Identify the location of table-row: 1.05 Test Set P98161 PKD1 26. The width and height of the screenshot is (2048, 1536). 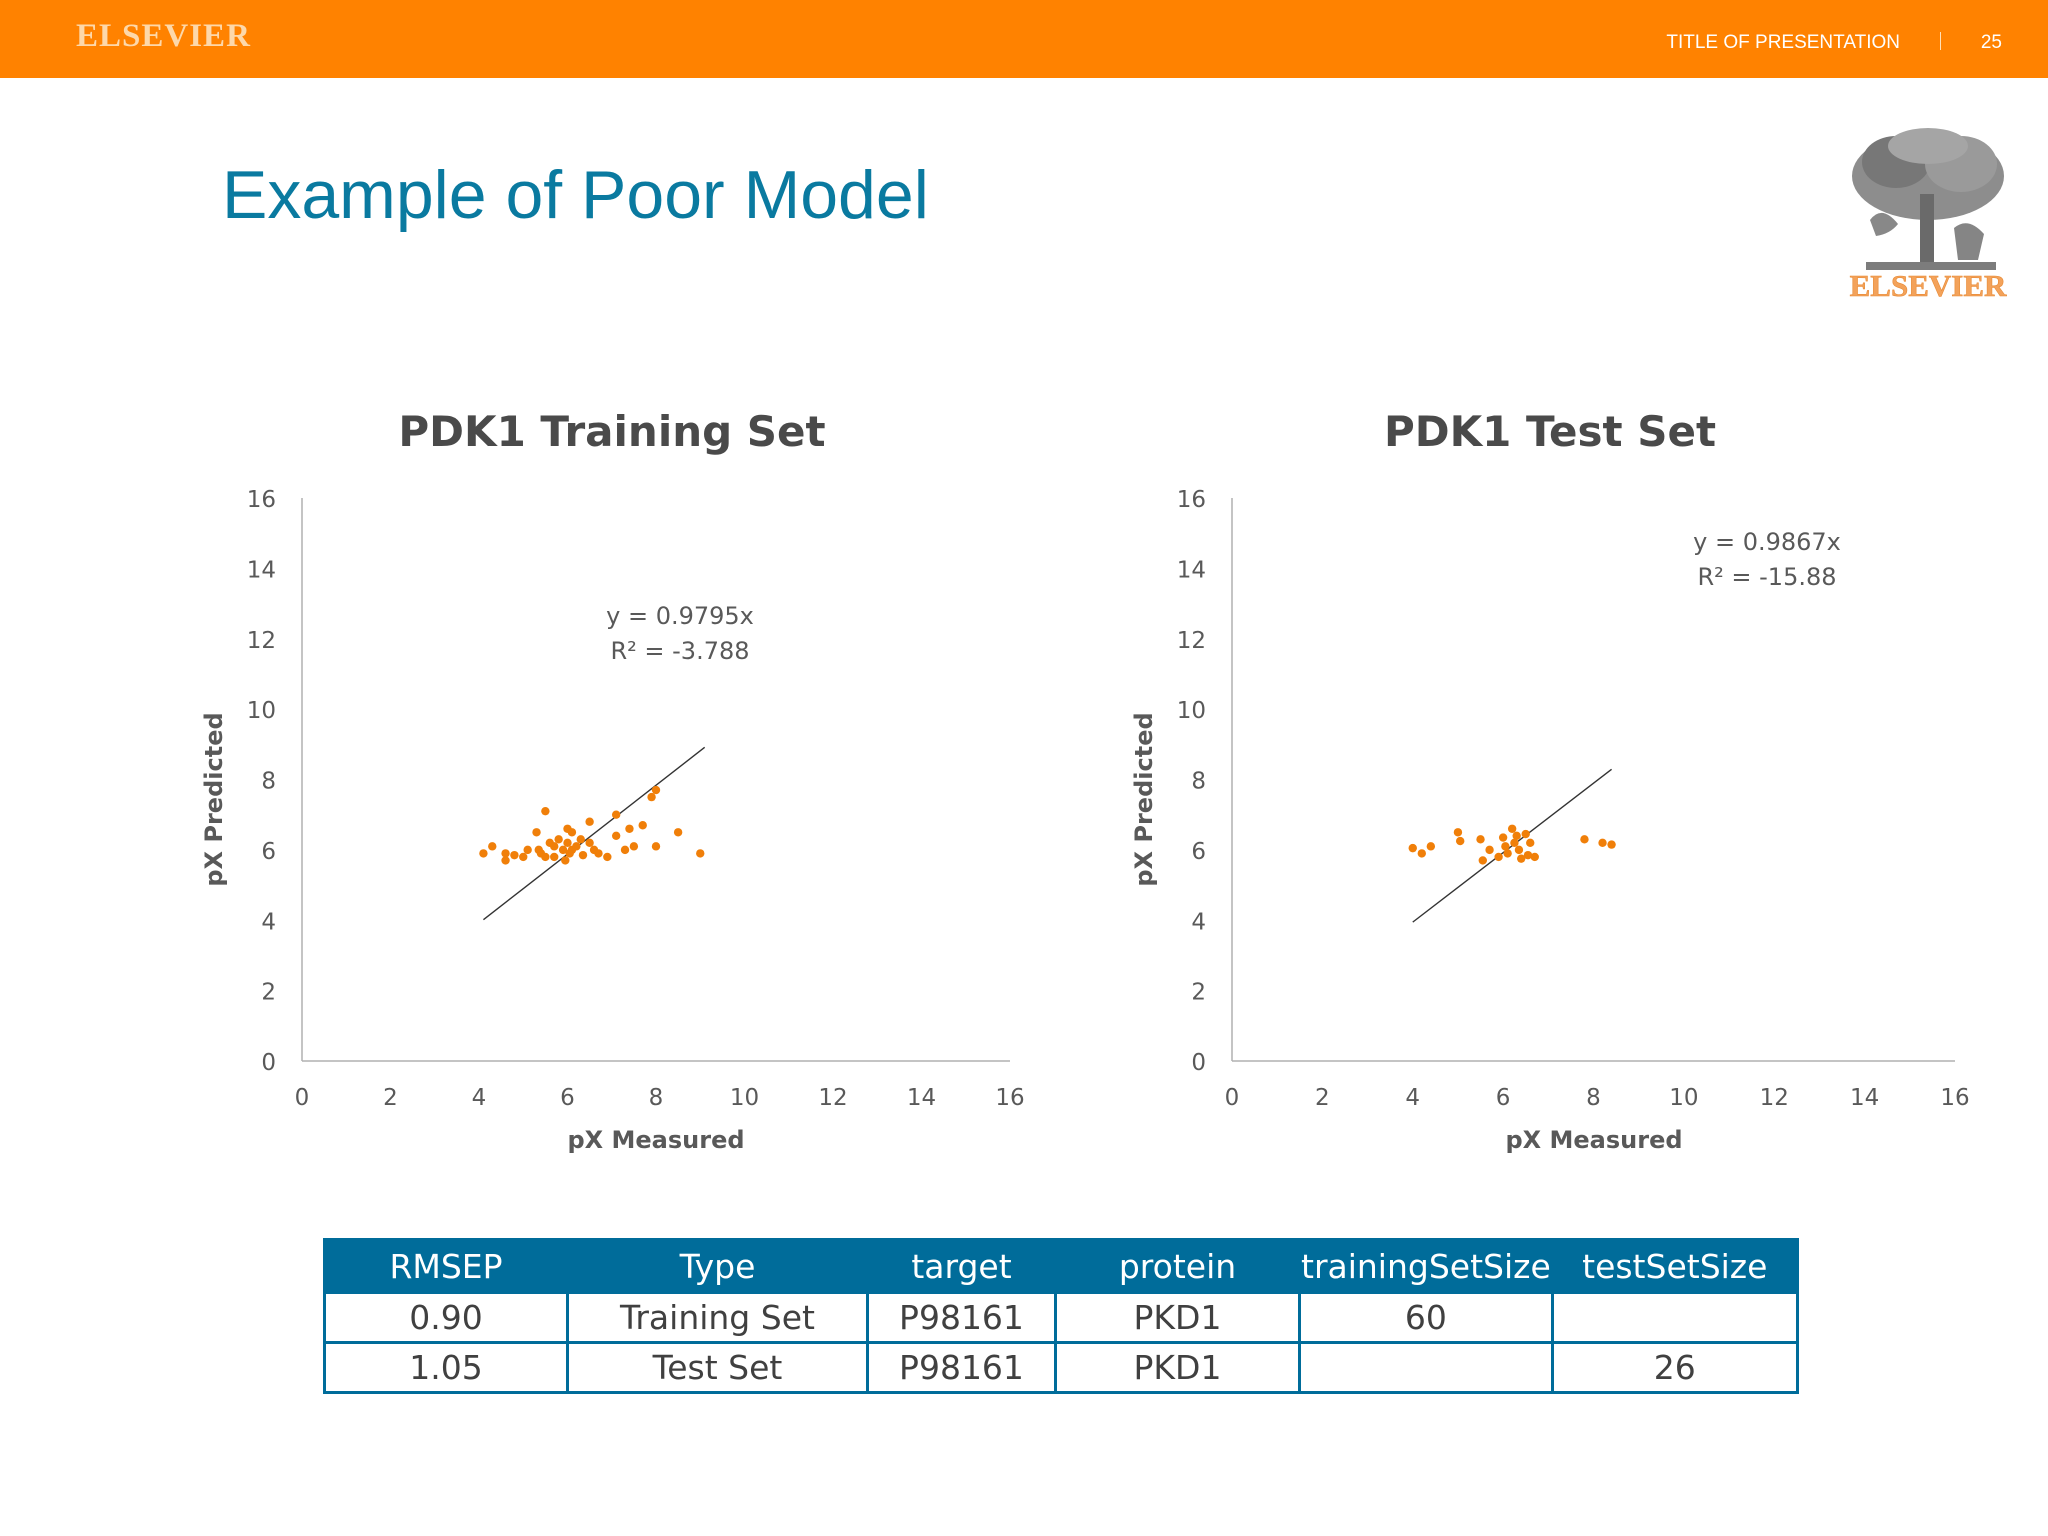
(1061, 1367).